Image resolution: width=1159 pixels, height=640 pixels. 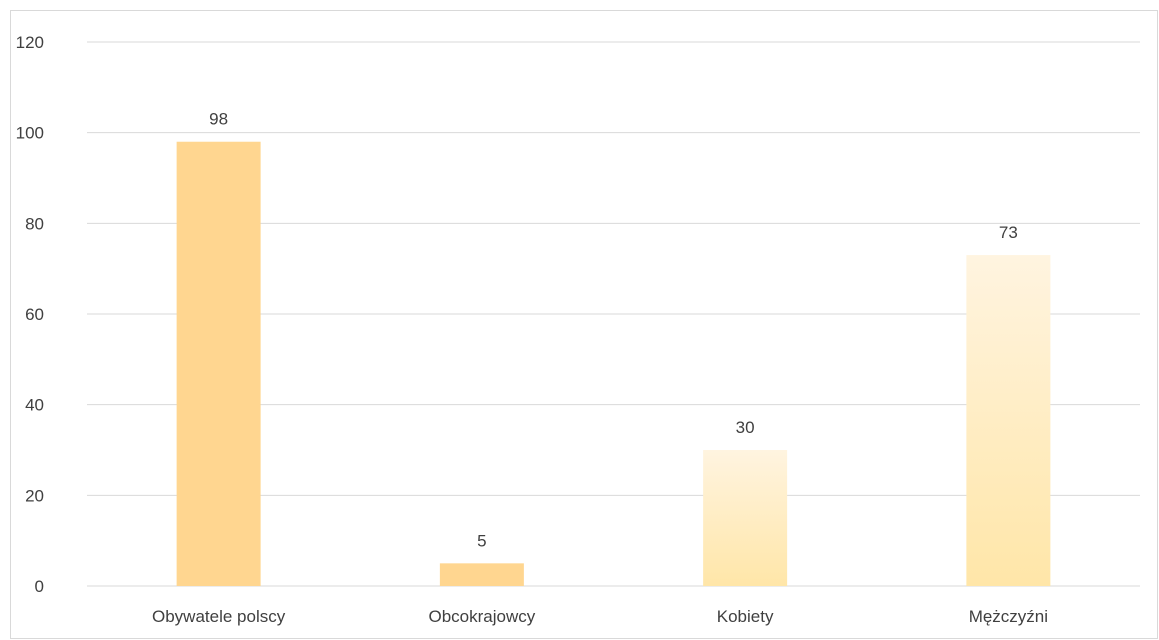 What do you see at coordinates (218, 119) in the screenshot?
I see `data-label: 98` at bounding box center [218, 119].